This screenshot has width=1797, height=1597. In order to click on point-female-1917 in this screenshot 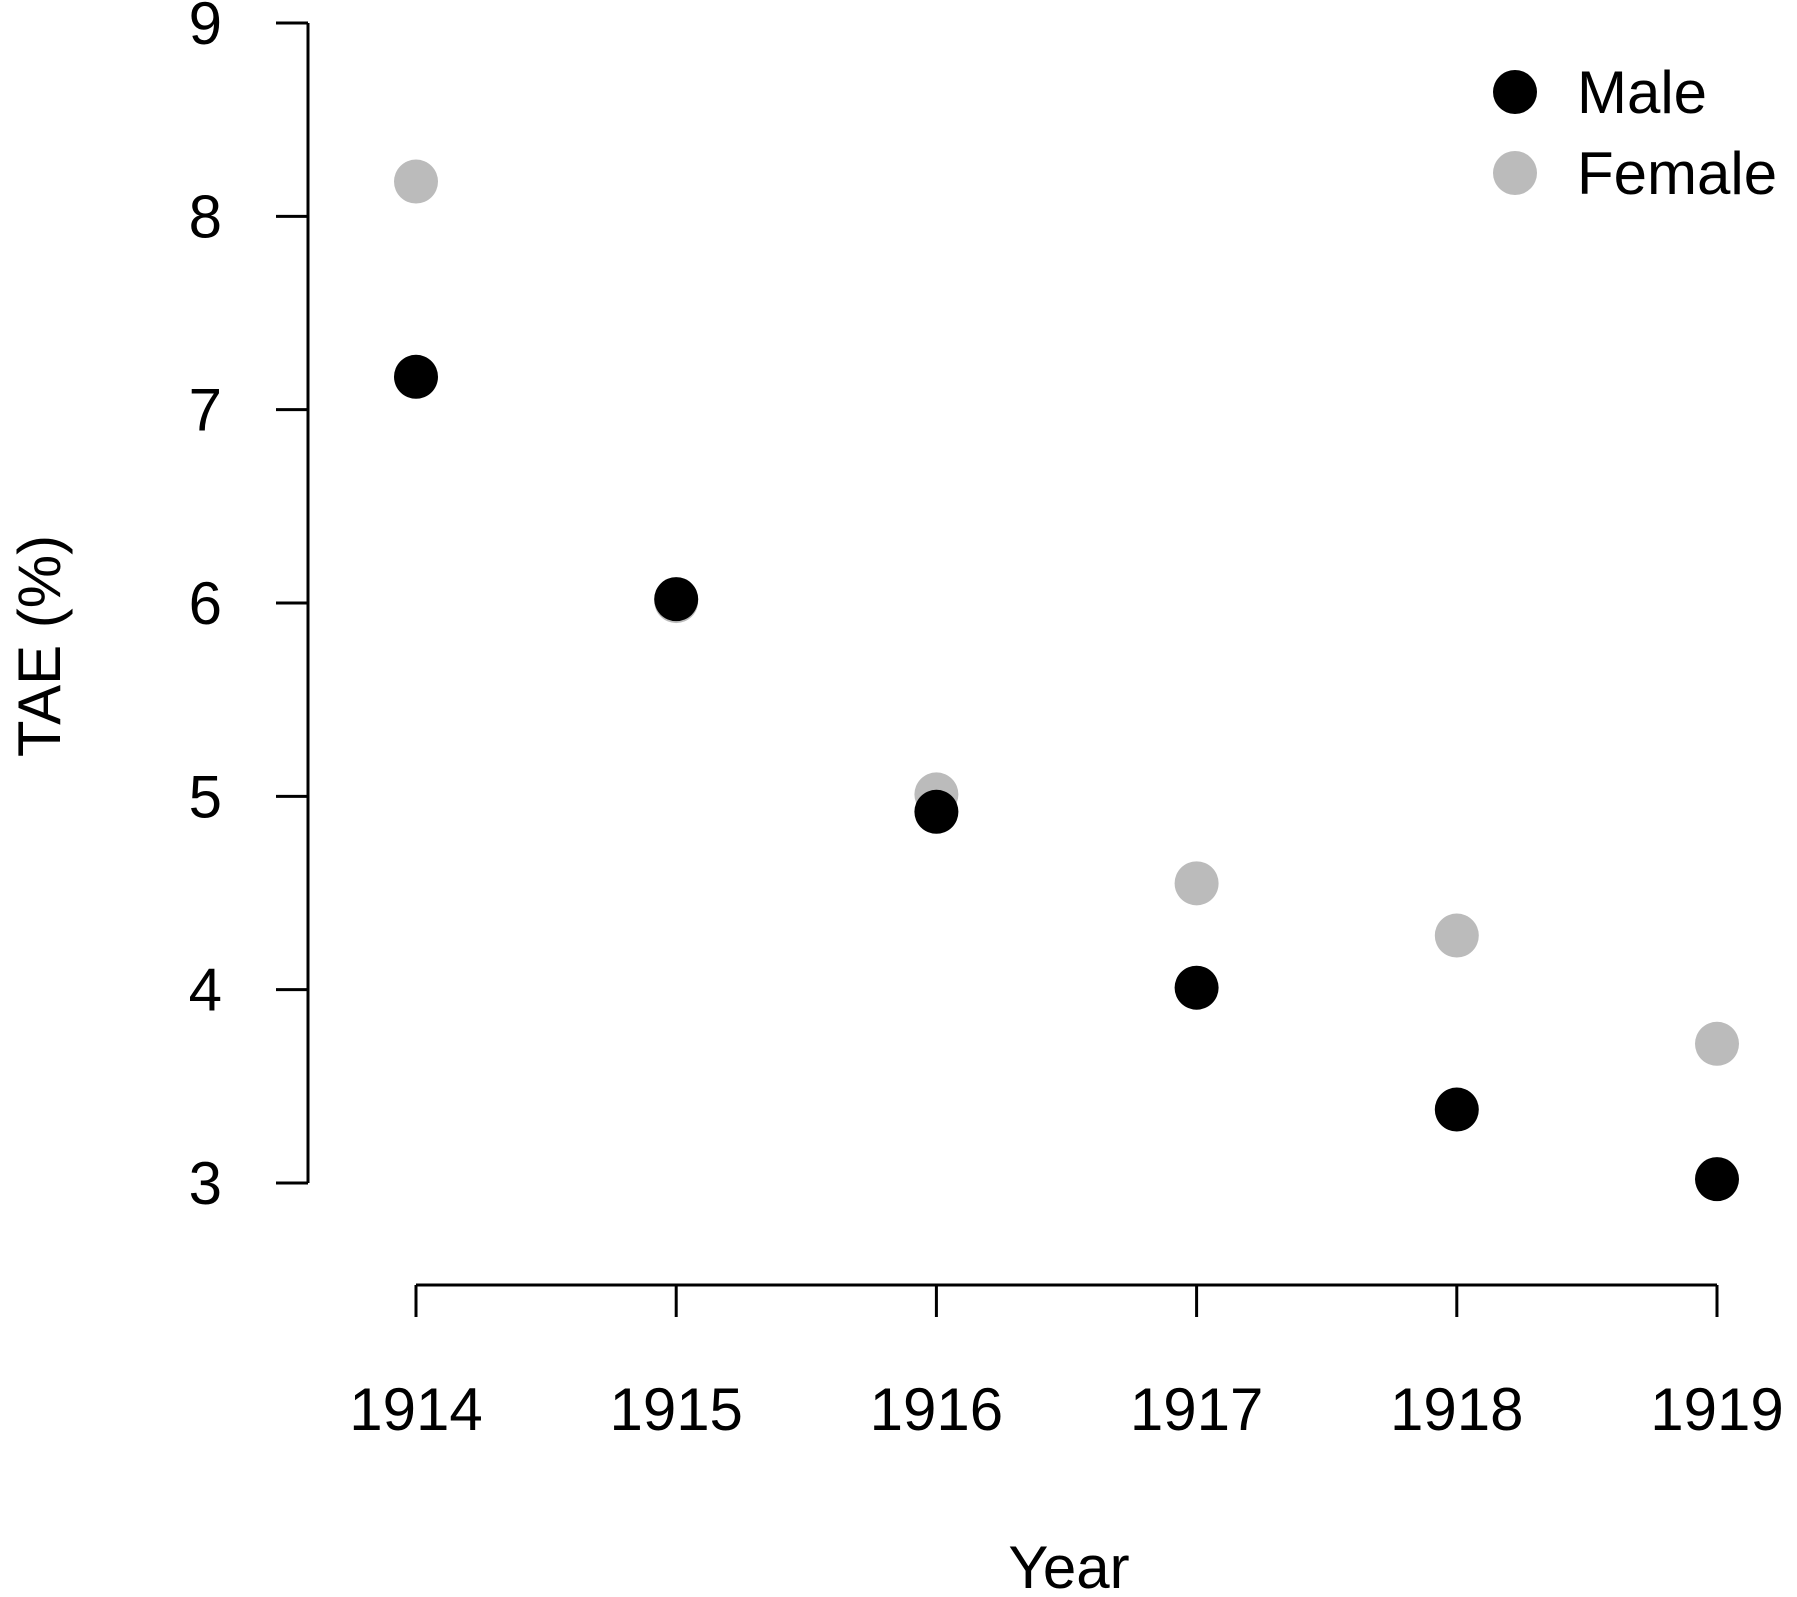, I will do `click(1196, 883)`.